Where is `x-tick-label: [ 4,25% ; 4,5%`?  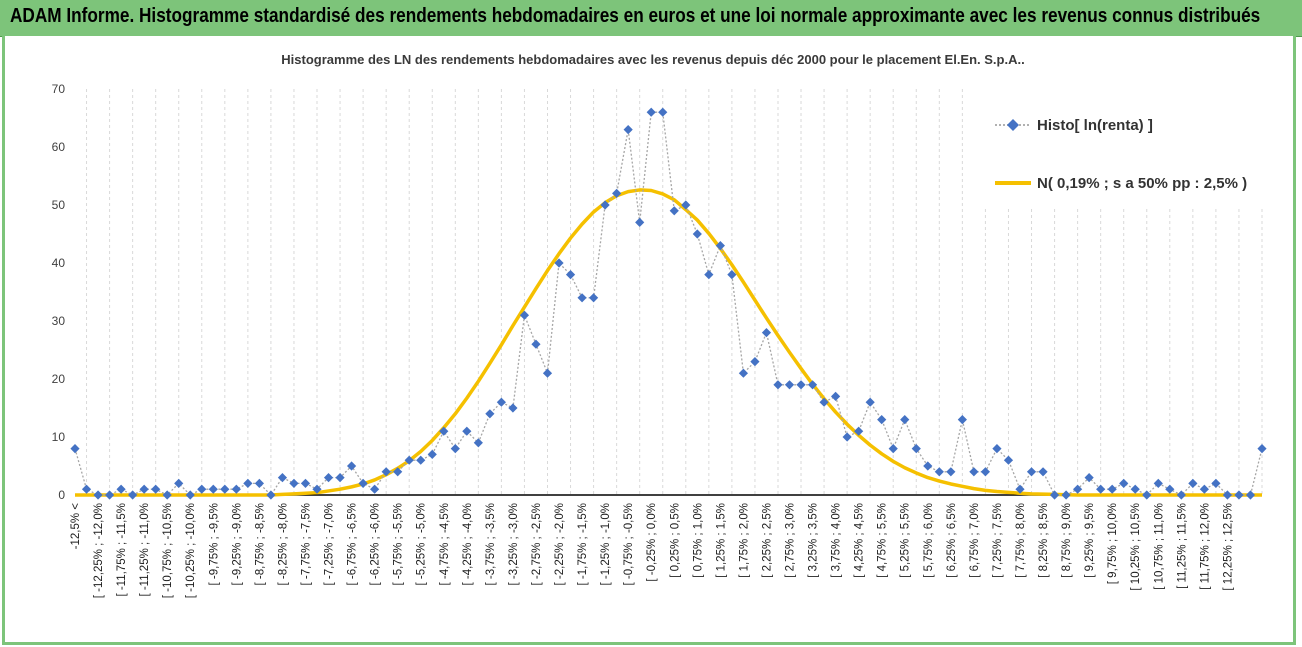 x-tick-label: [ 4,25% ; 4,5% is located at coordinates (860, 540).